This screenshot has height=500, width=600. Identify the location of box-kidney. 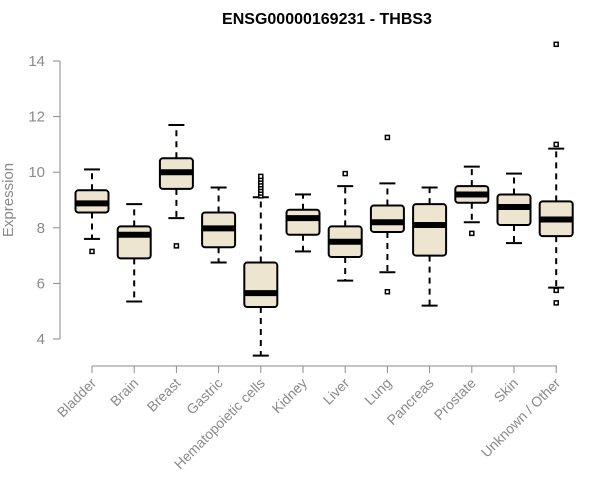
(303, 223).